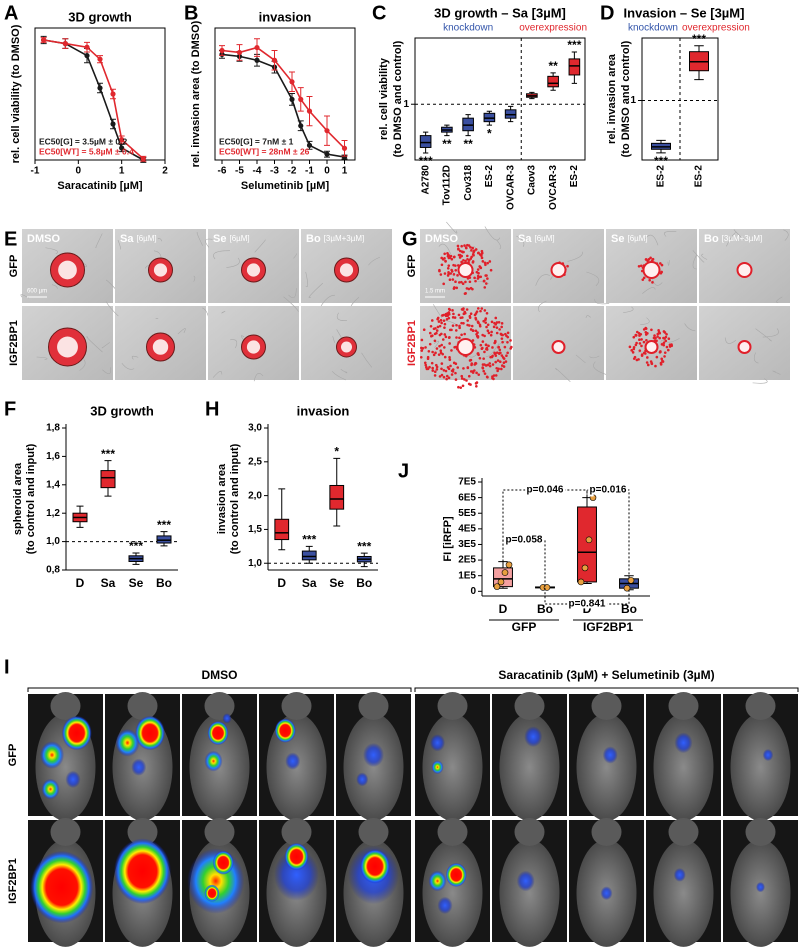  What do you see at coordinates (364, 546) in the screenshot?
I see `significance: ***` at bounding box center [364, 546].